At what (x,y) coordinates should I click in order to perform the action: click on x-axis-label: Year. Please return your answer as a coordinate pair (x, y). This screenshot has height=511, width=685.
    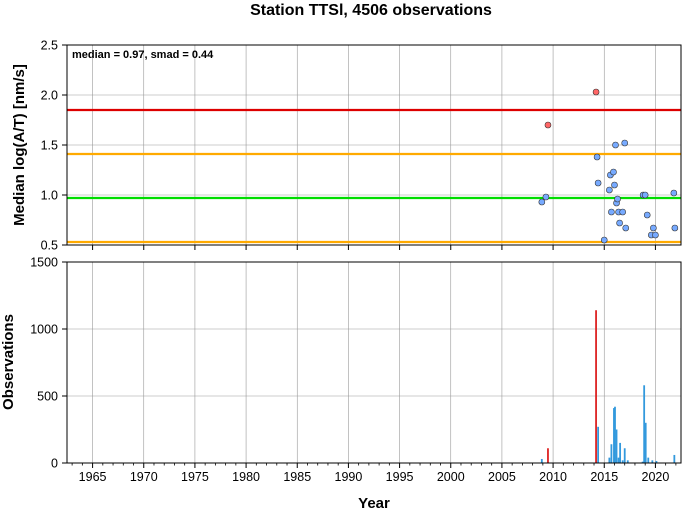
    Looking at the image, I should click on (374, 503).